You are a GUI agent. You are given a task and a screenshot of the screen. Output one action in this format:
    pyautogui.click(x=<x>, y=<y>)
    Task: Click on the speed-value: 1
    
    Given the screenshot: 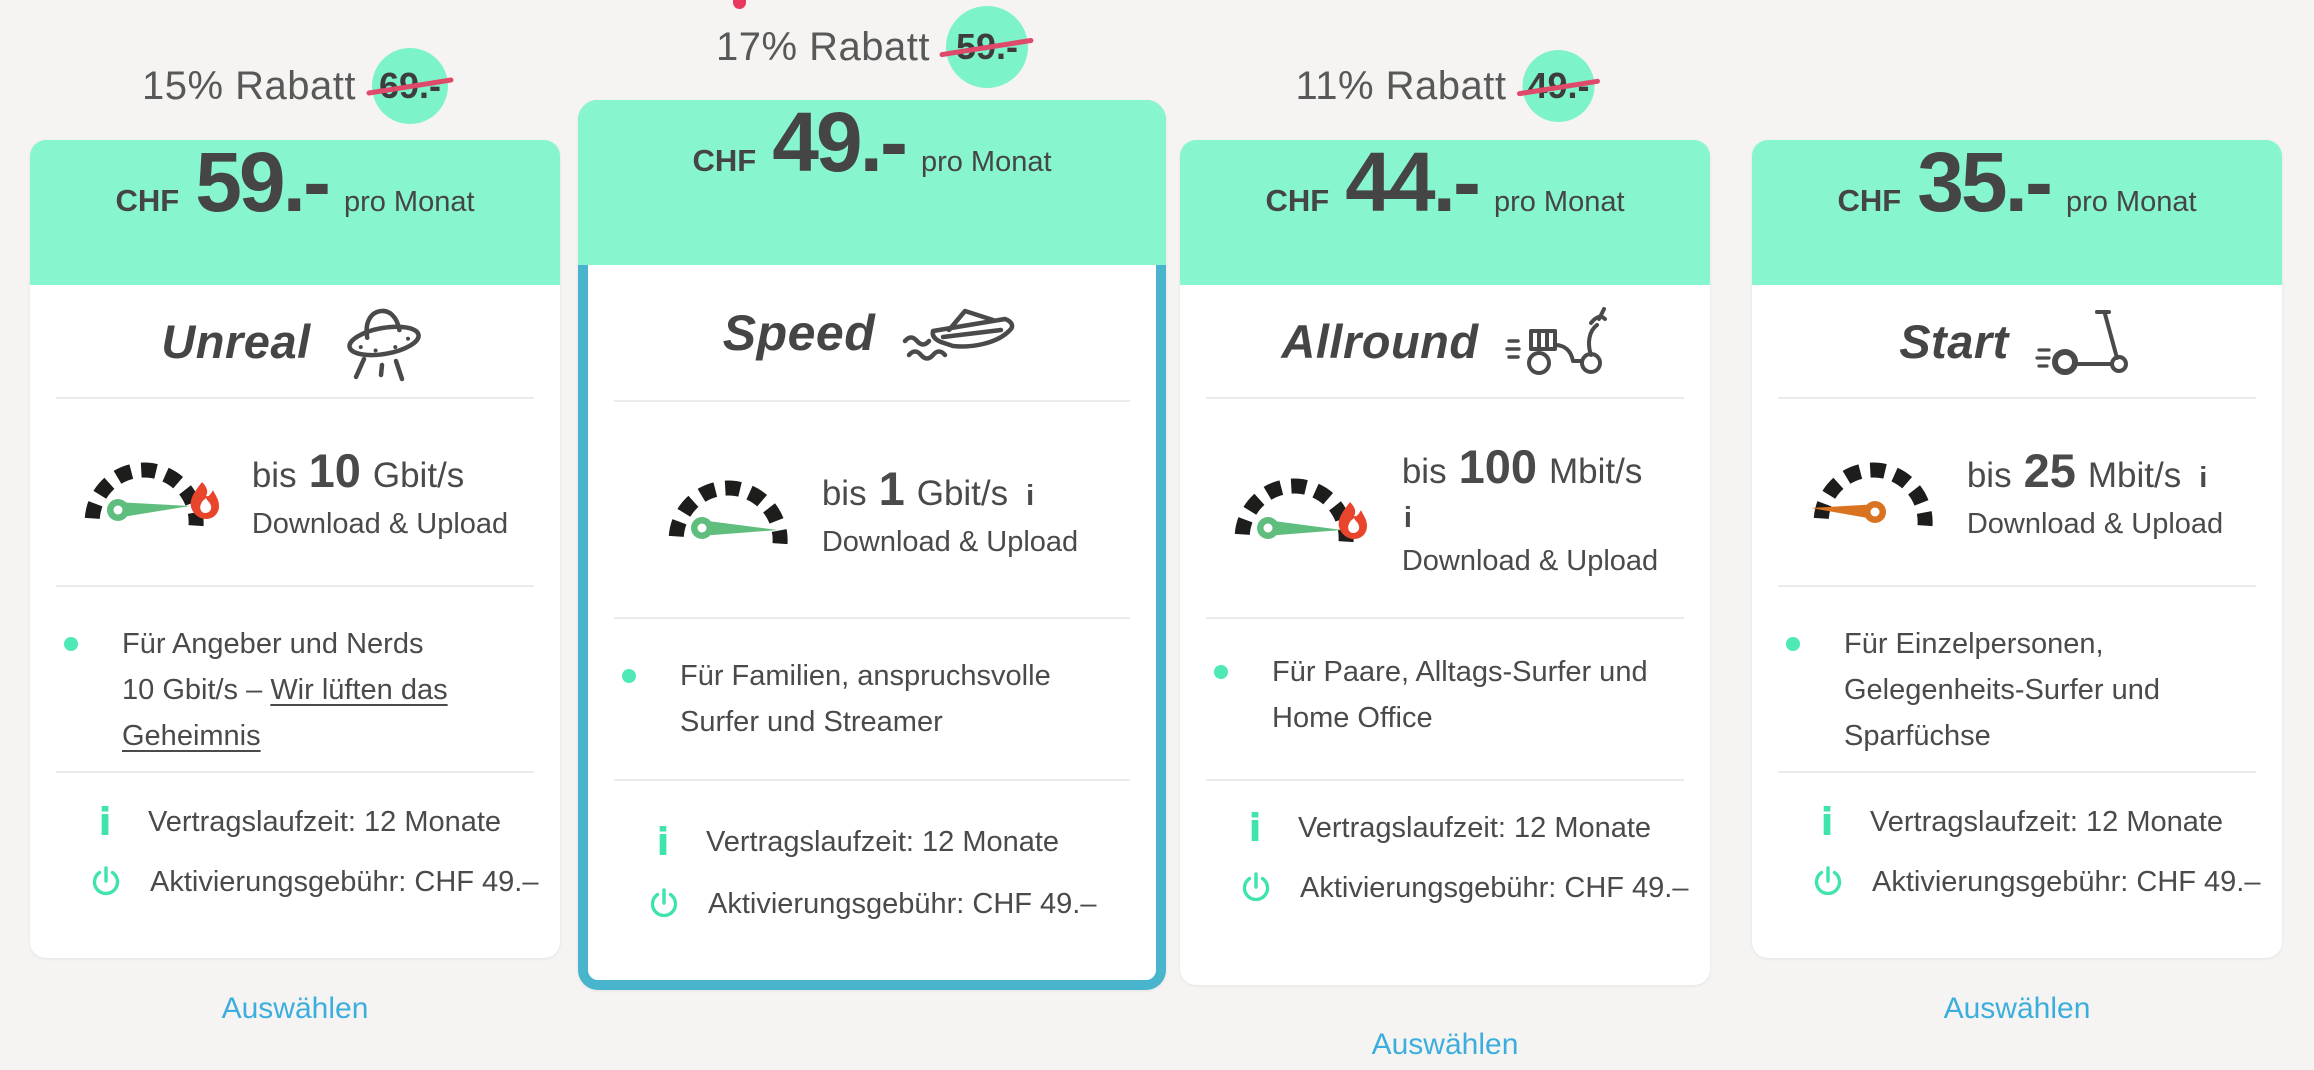 What is the action you would take?
    pyautogui.click(x=891, y=488)
    